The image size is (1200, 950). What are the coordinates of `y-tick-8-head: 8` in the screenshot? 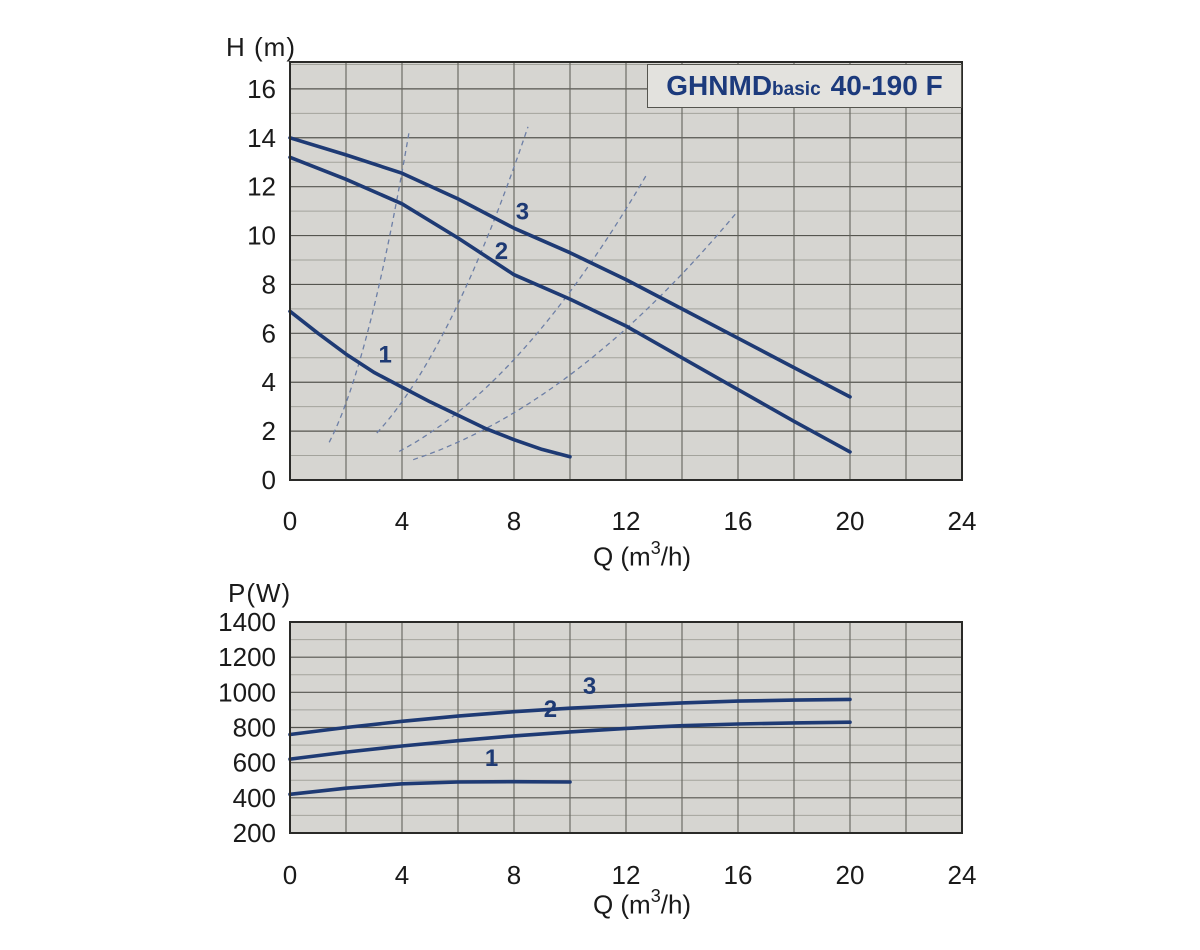 It's located at (269, 284).